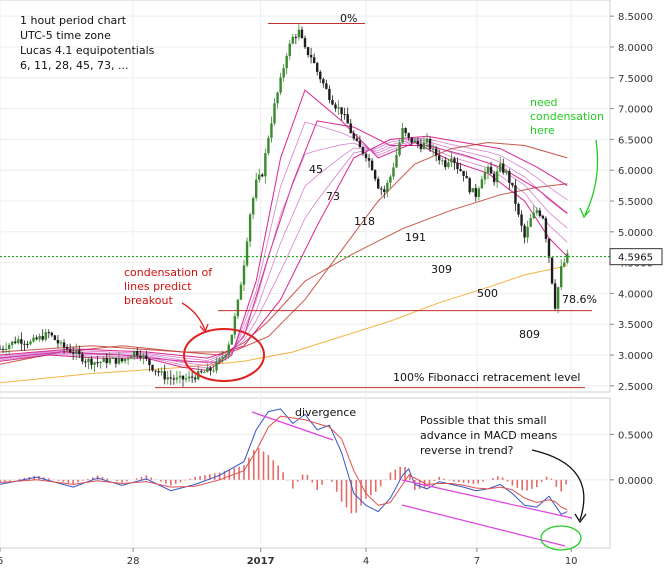  What do you see at coordinates (635, 356) in the screenshot?
I see `y-tick-label: 3.0000` at bounding box center [635, 356].